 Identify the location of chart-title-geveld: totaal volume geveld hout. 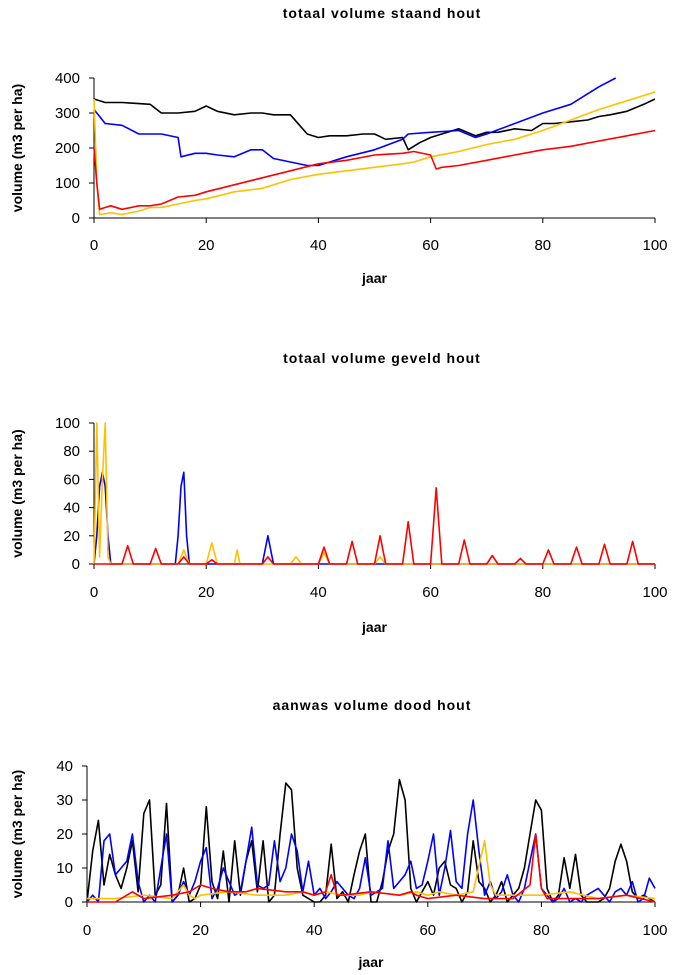
(382, 358).